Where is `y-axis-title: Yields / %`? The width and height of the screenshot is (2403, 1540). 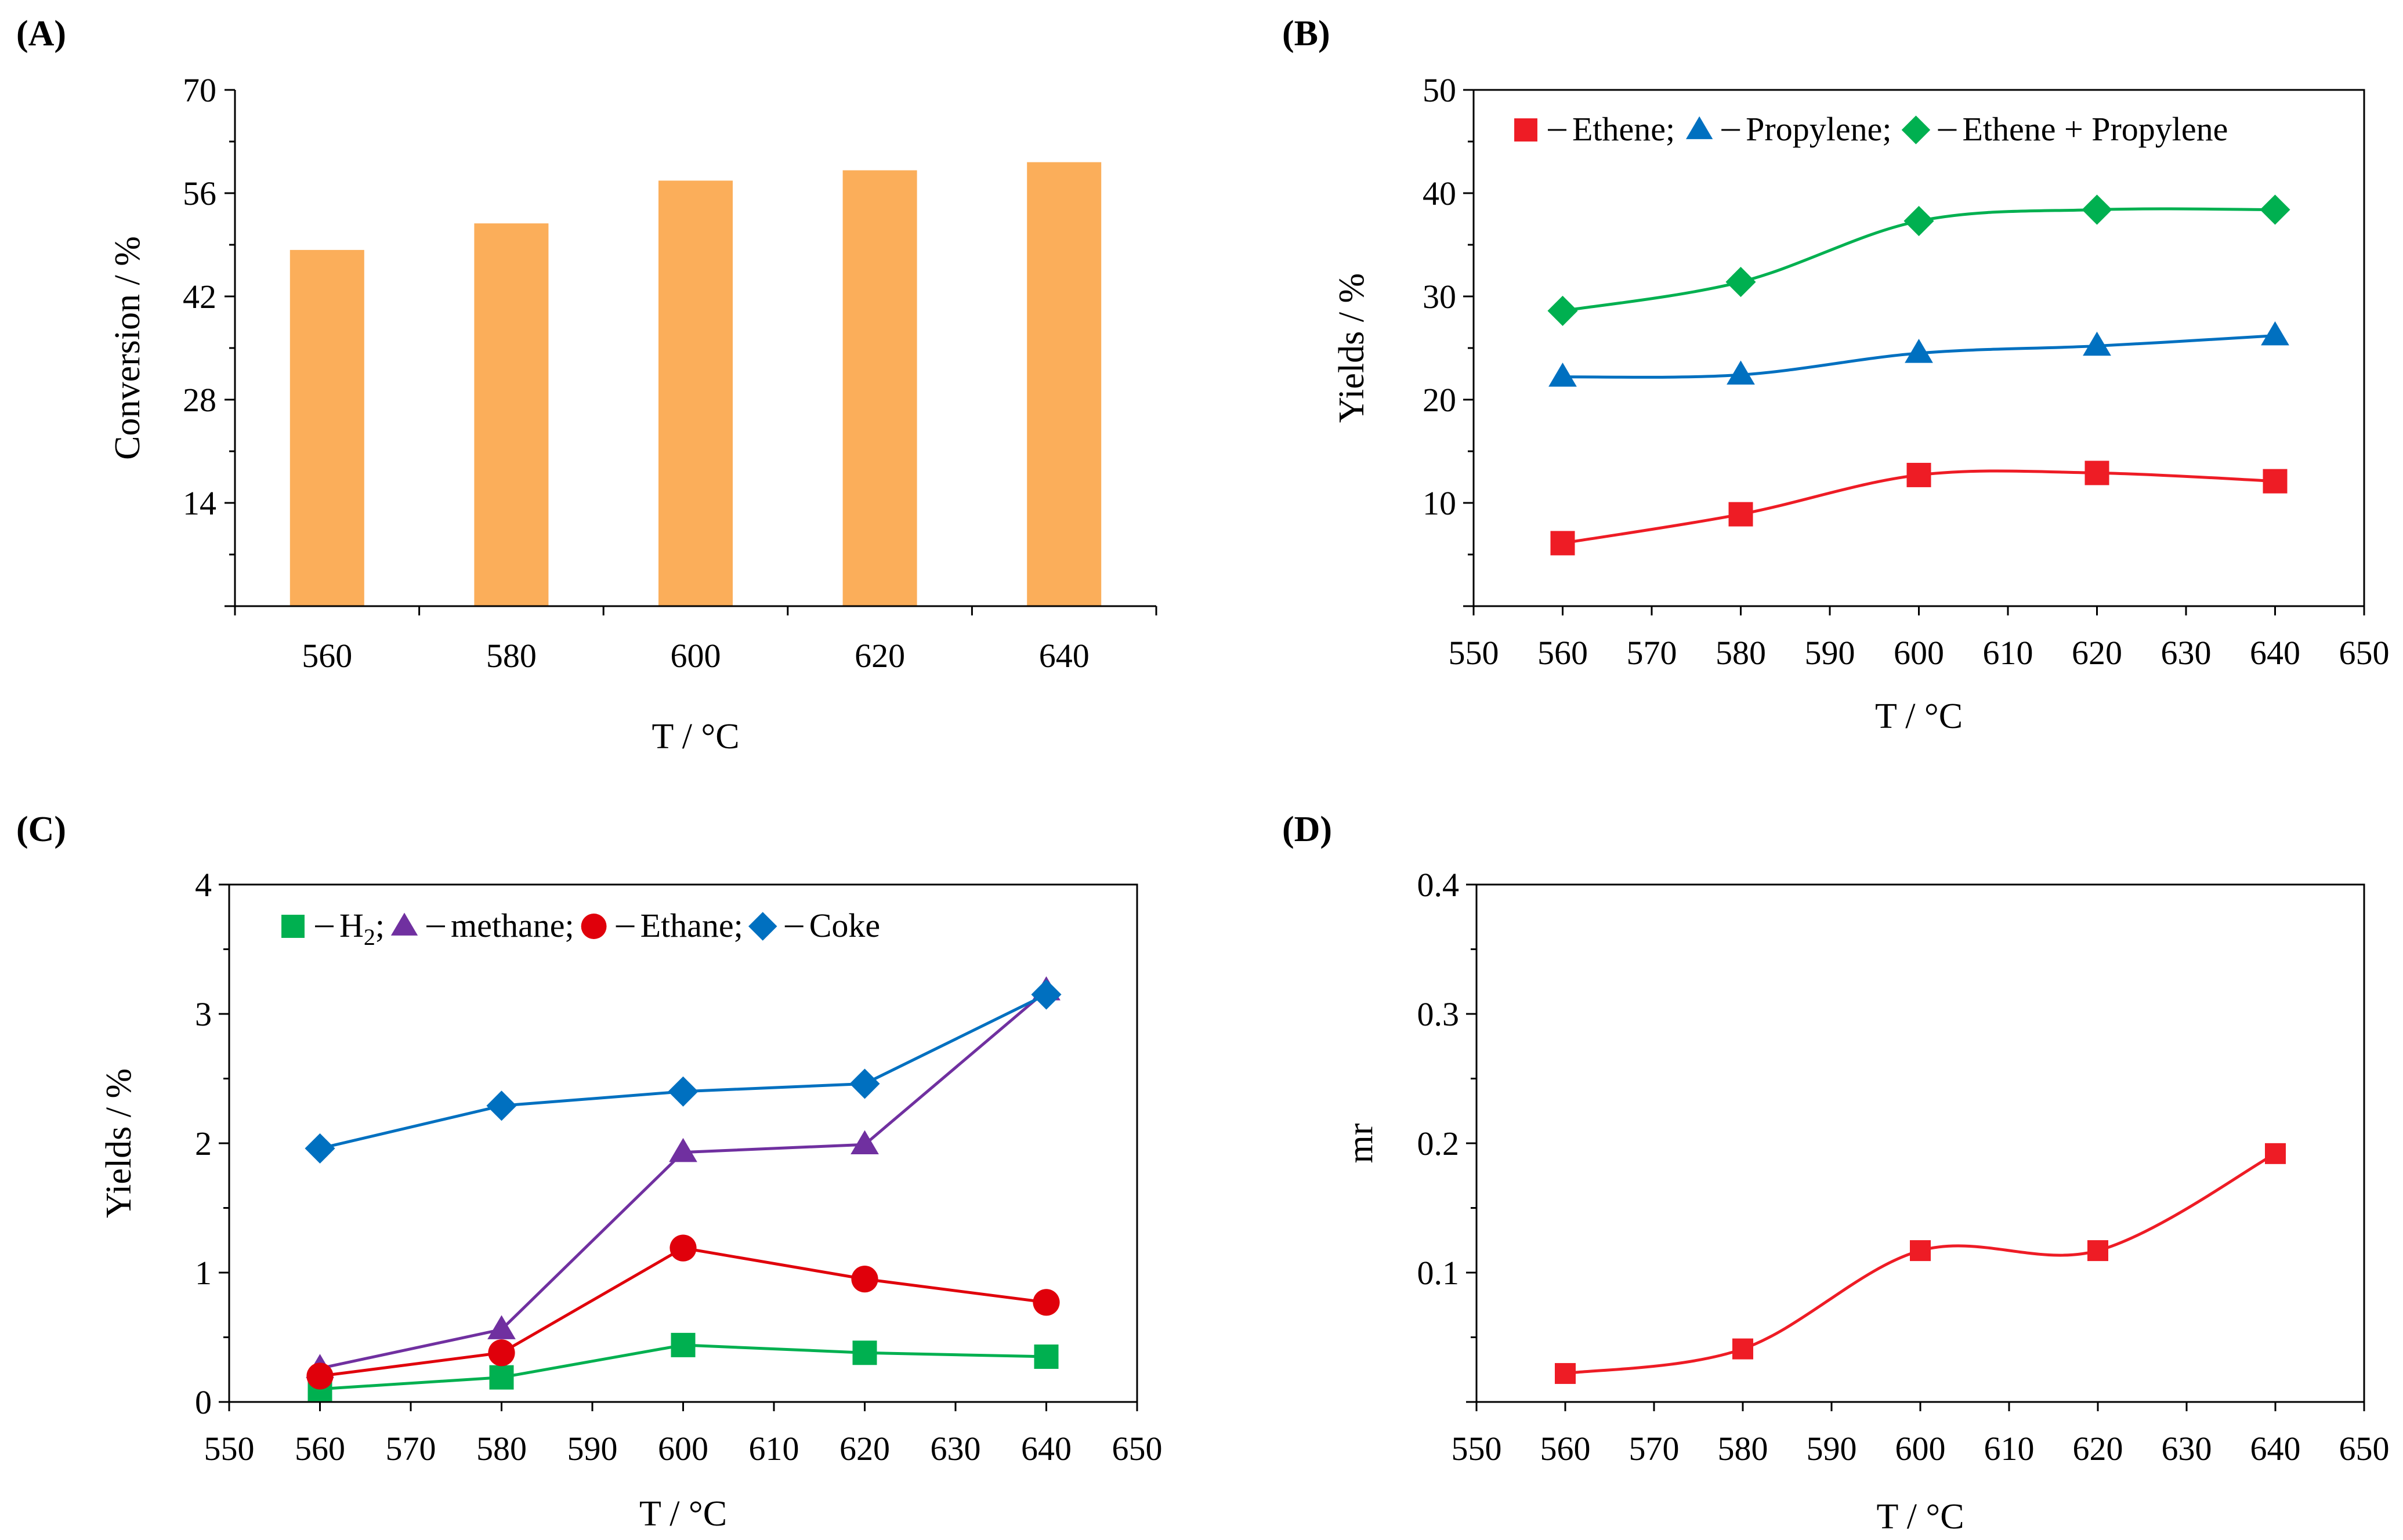 y-axis-title: Yields / % is located at coordinates (1351, 348).